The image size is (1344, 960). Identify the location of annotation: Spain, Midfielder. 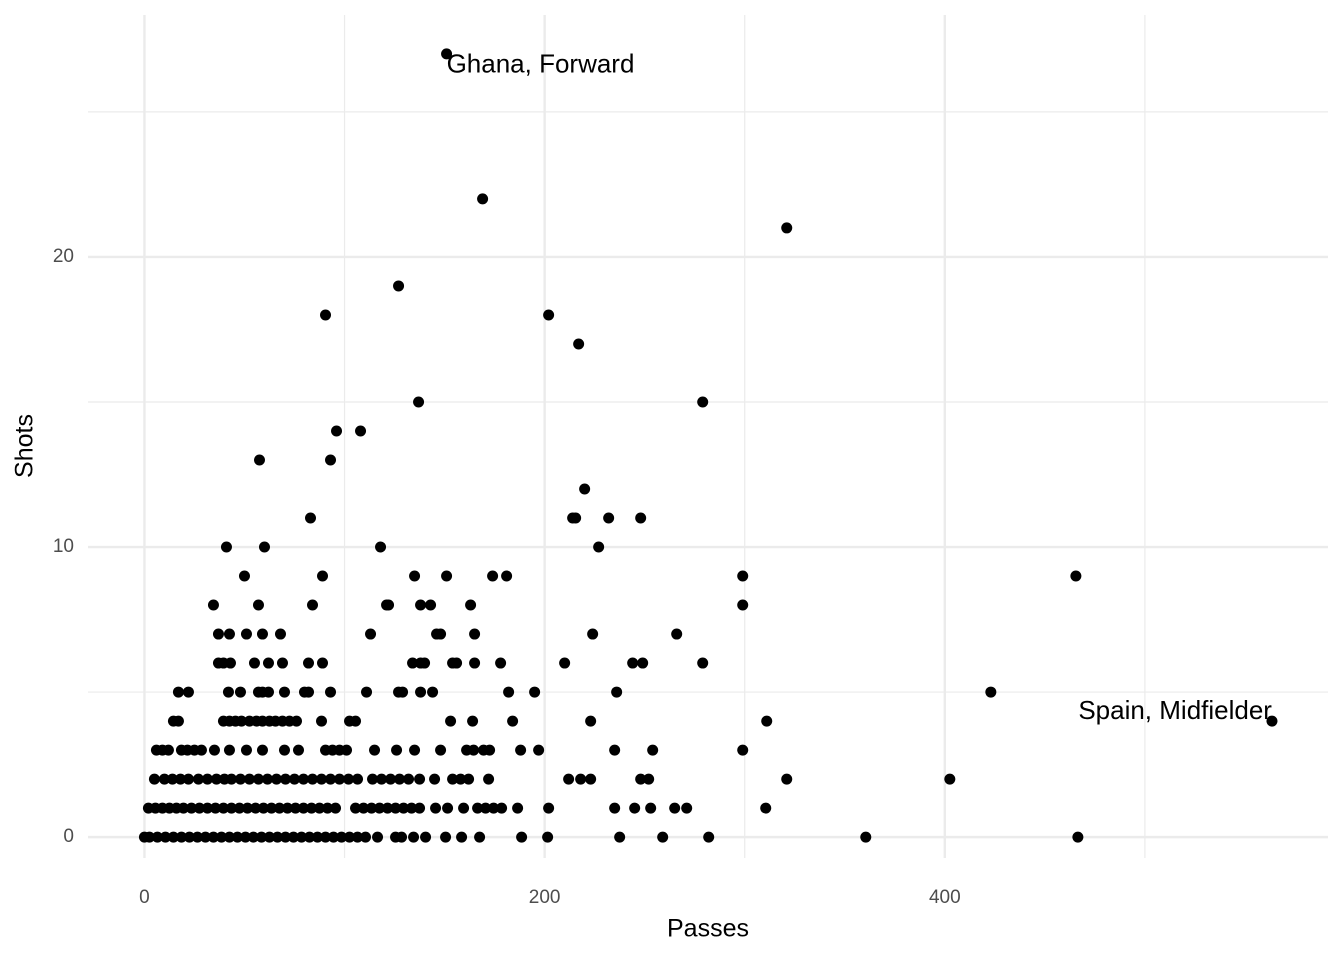
(1175, 710).